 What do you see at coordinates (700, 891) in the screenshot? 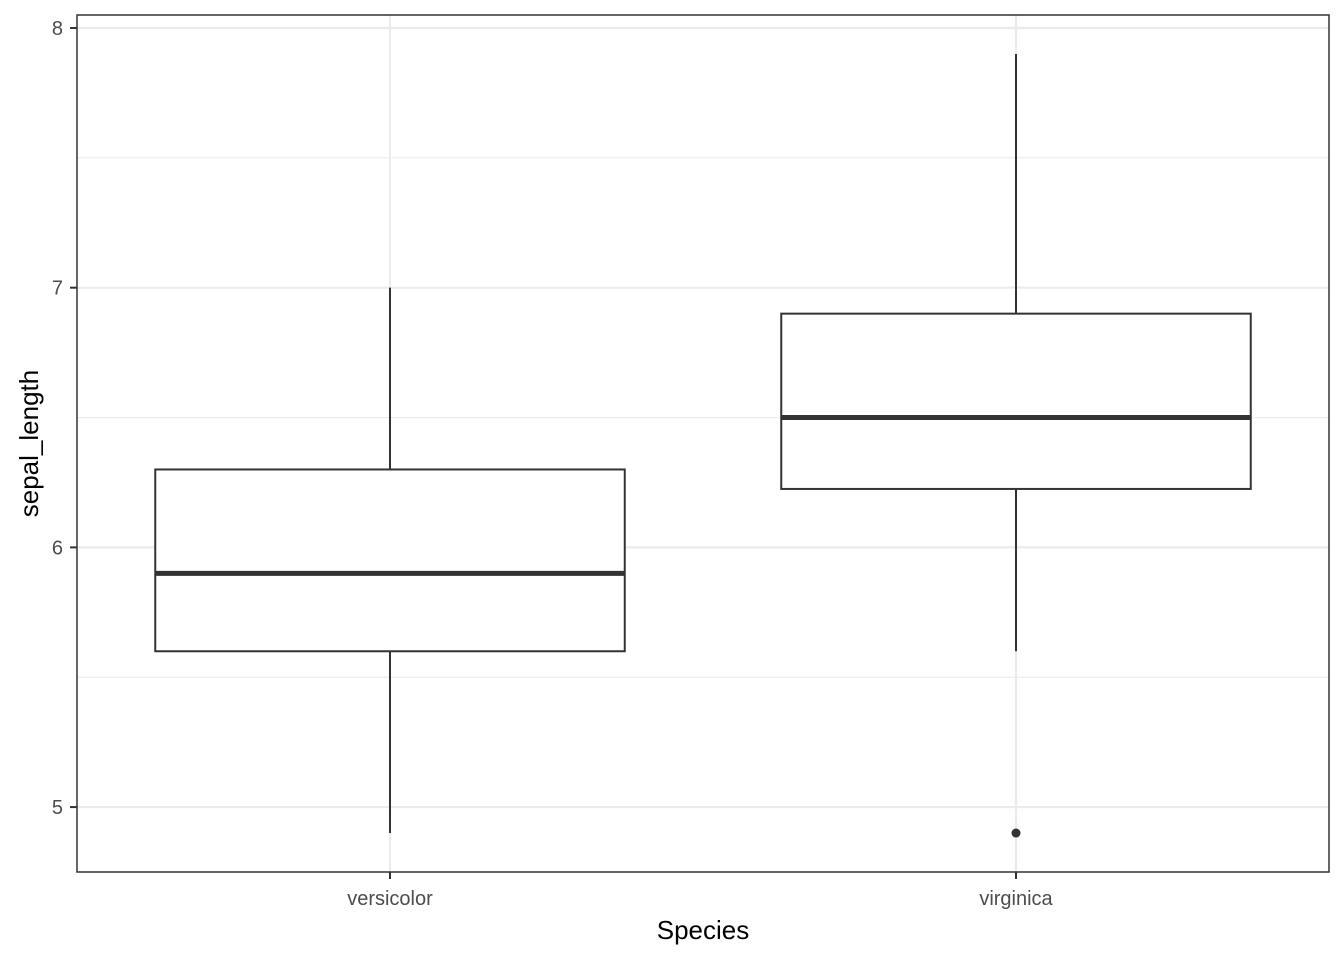
I see `x-axis: versicolor virginica` at bounding box center [700, 891].